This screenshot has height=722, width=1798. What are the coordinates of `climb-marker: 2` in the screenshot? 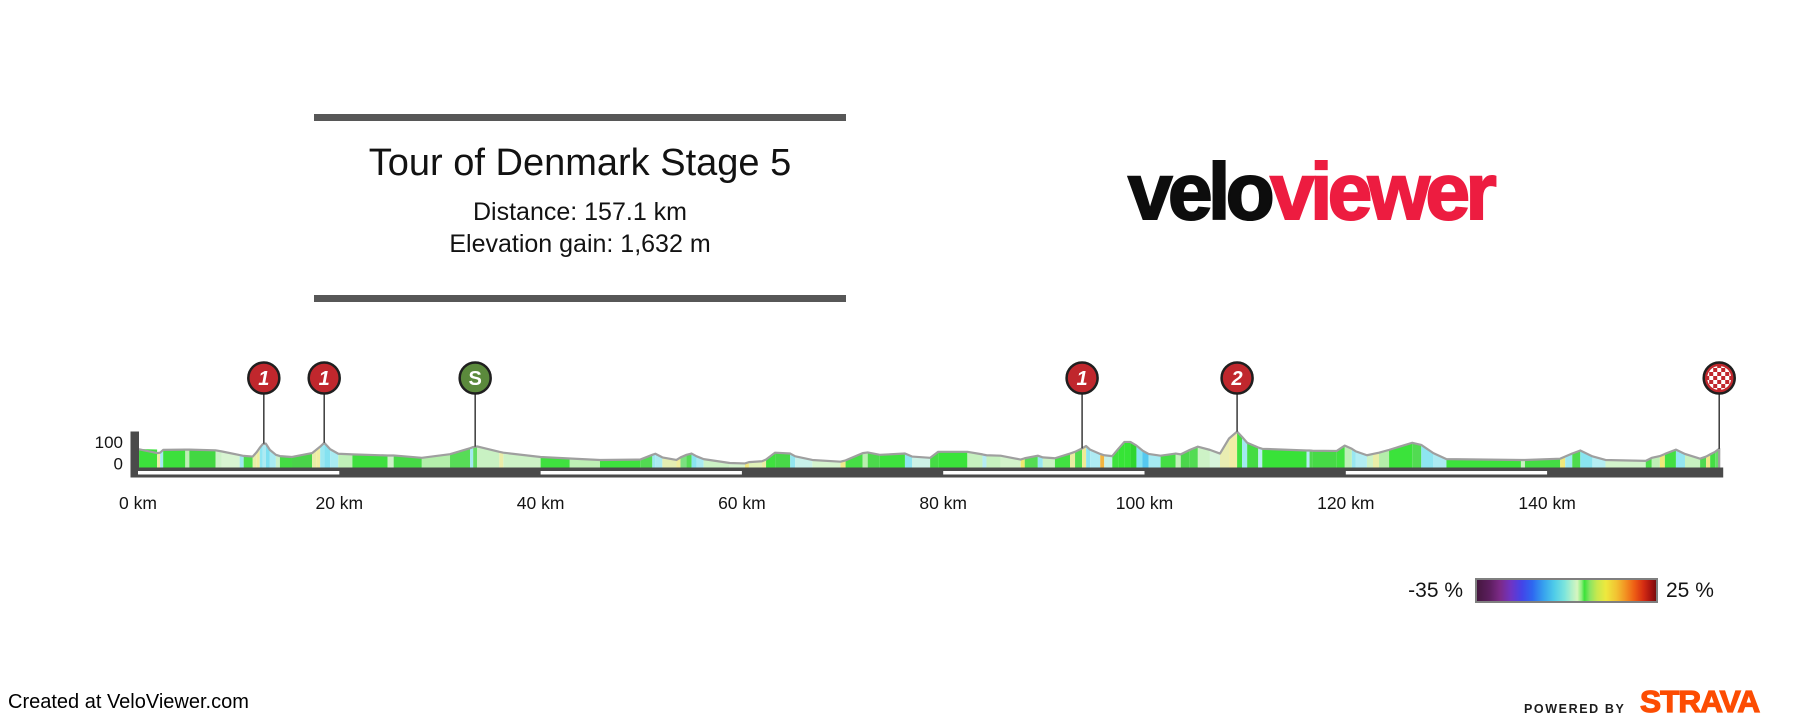 It's located at (1237, 396).